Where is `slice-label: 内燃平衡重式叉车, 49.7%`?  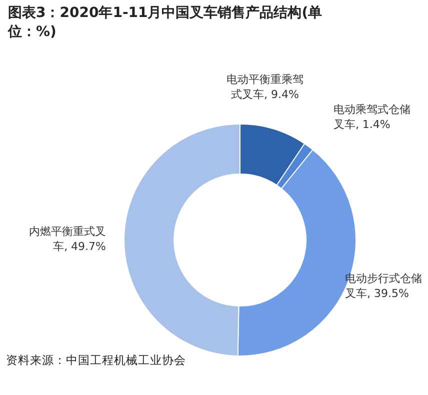 slice-label: 内燃平衡重式叉车, 49.7% is located at coordinates (67, 239).